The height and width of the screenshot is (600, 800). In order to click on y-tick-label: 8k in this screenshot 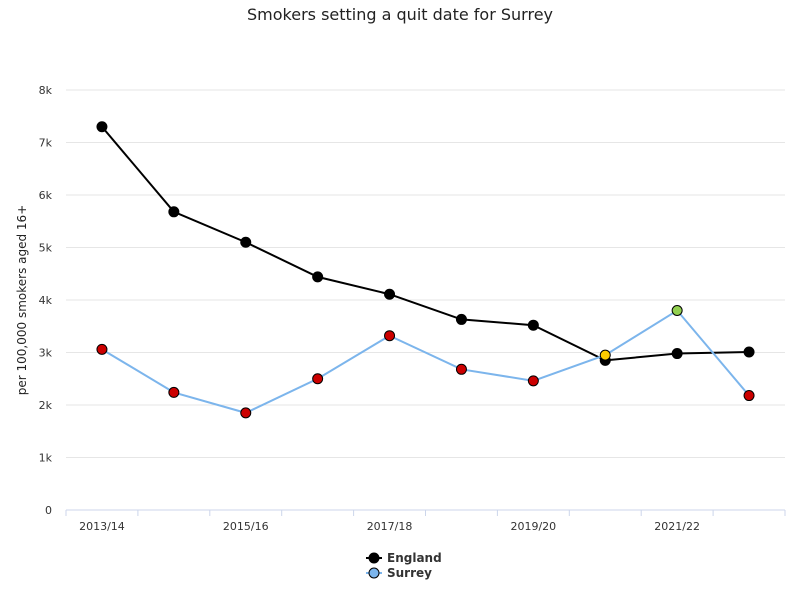, I will do `click(46, 90)`.